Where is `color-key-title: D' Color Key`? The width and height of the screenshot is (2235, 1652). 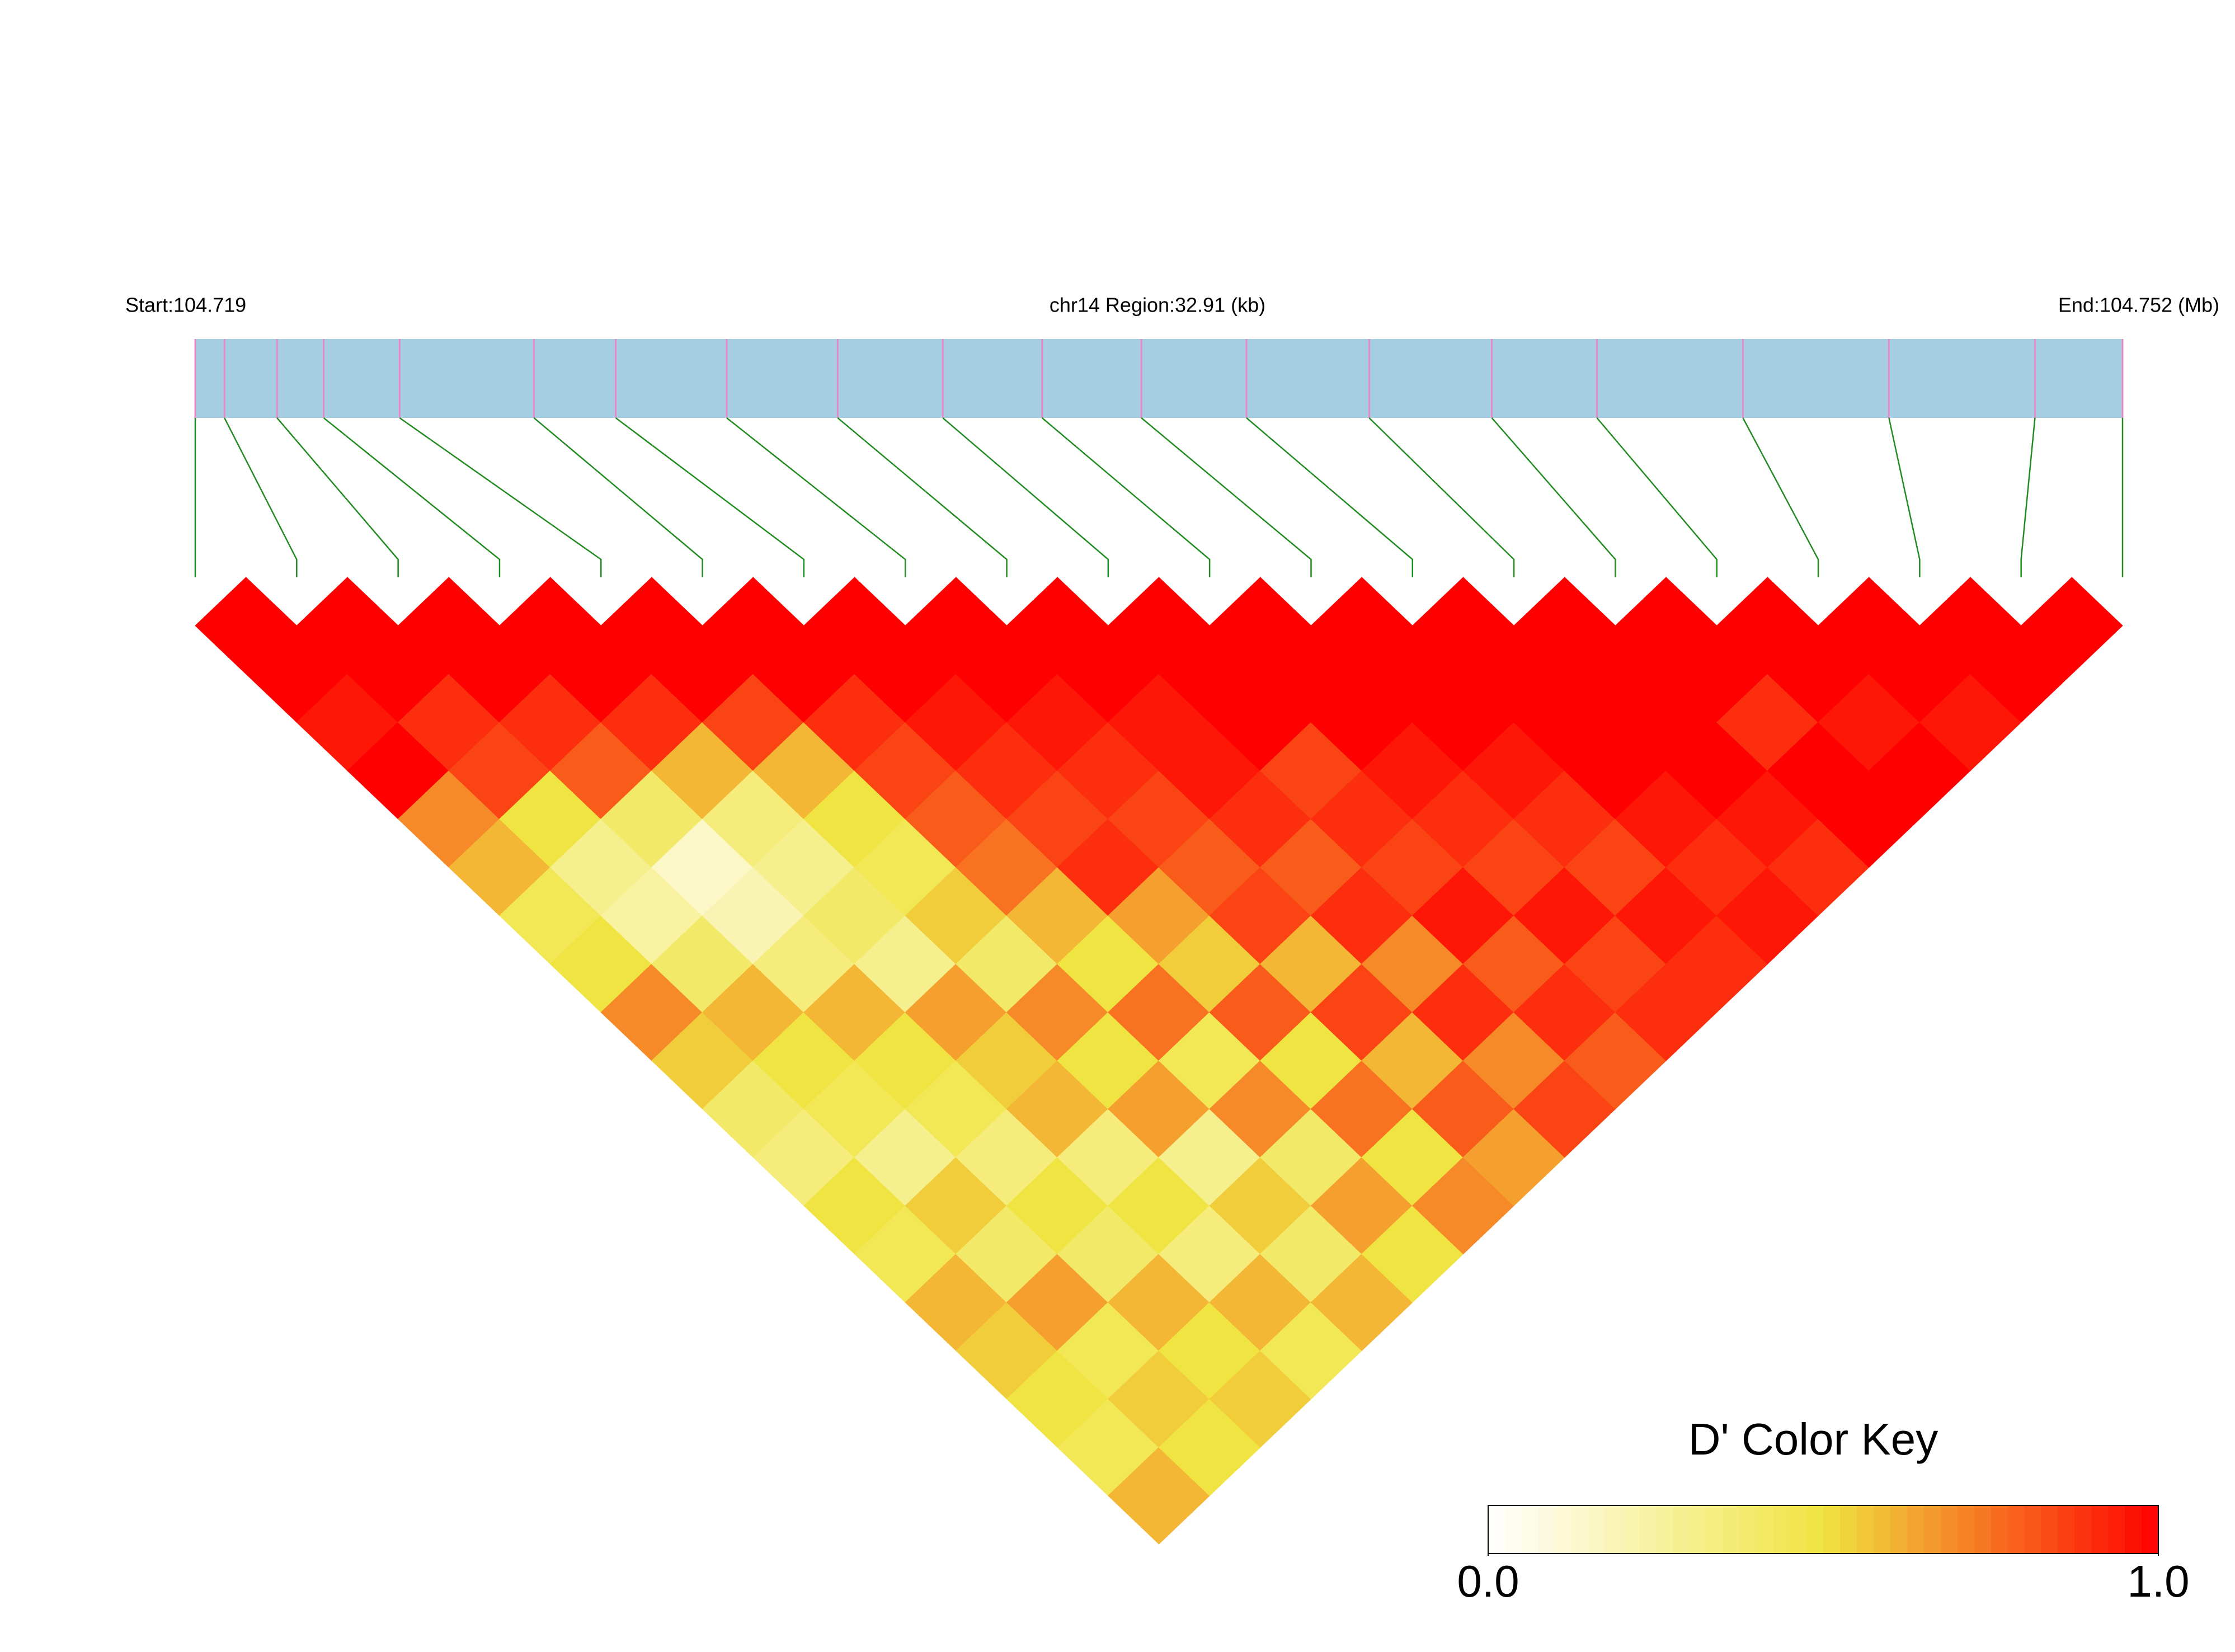 color-key-title: D' Color Key is located at coordinates (1813, 1439).